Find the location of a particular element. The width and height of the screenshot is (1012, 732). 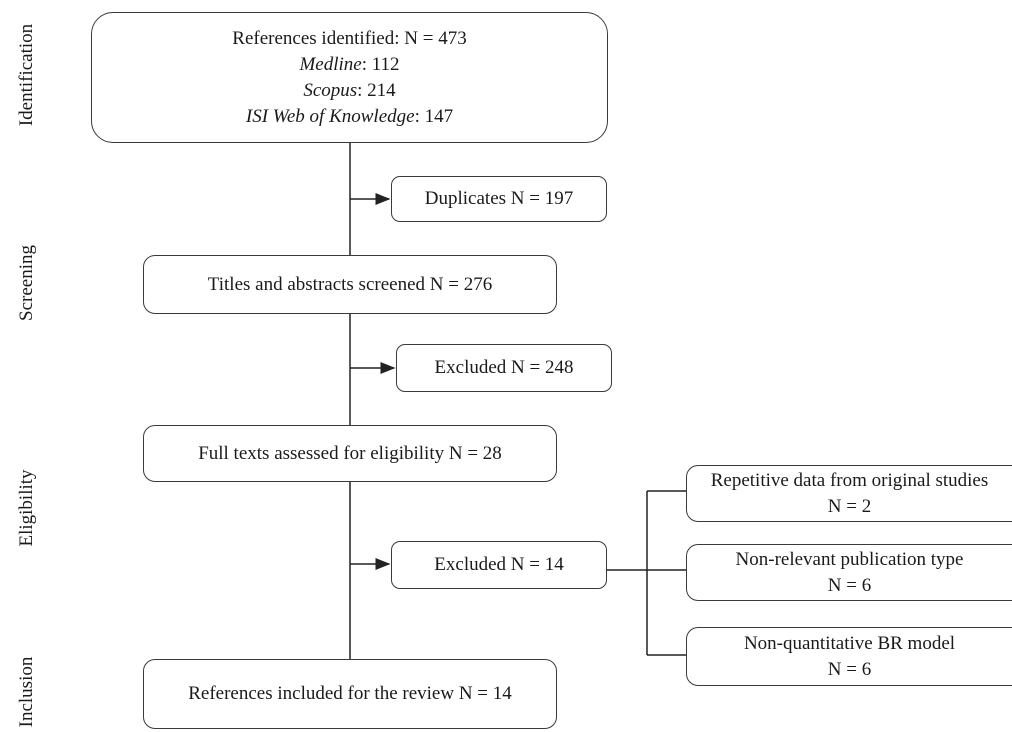

duplicates-box: Duplicates N = 197 is located at coordinates (499, 199).